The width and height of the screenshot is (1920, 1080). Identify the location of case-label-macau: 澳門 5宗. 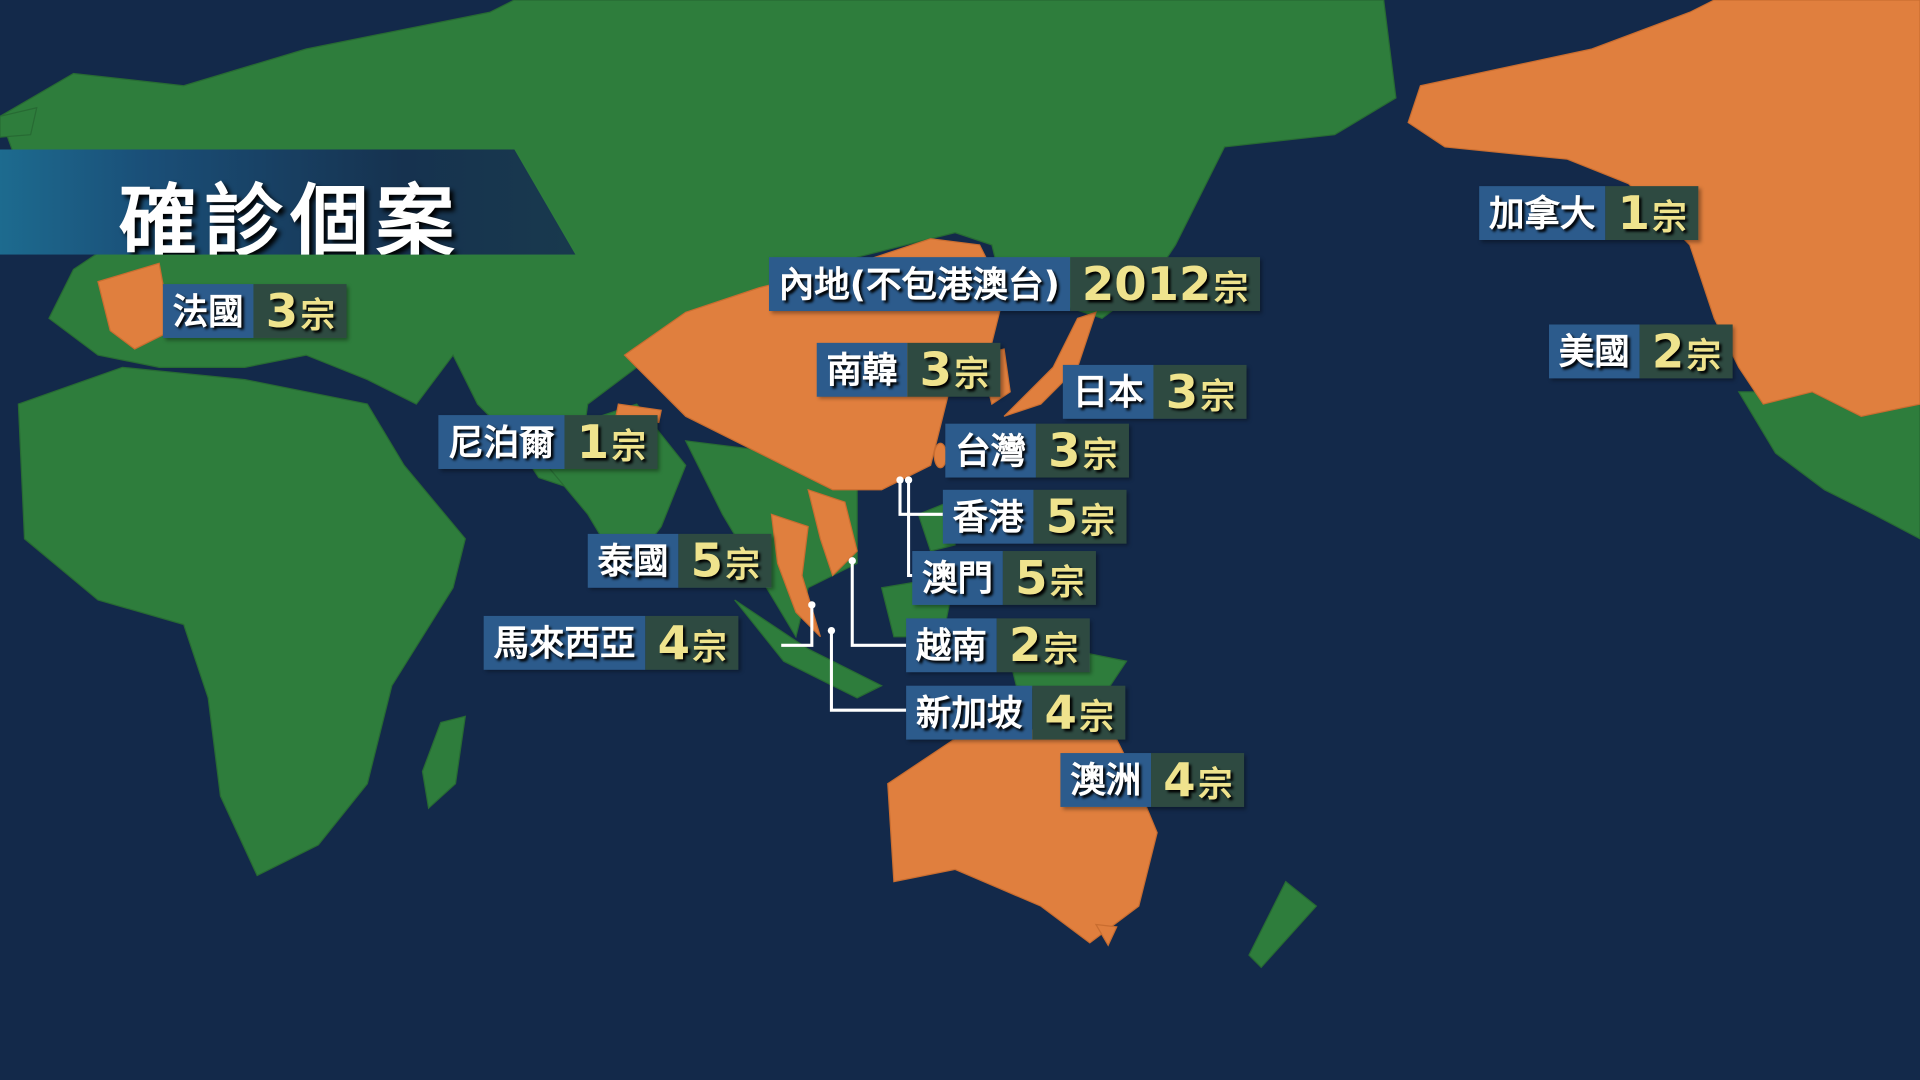
(1004, 578).